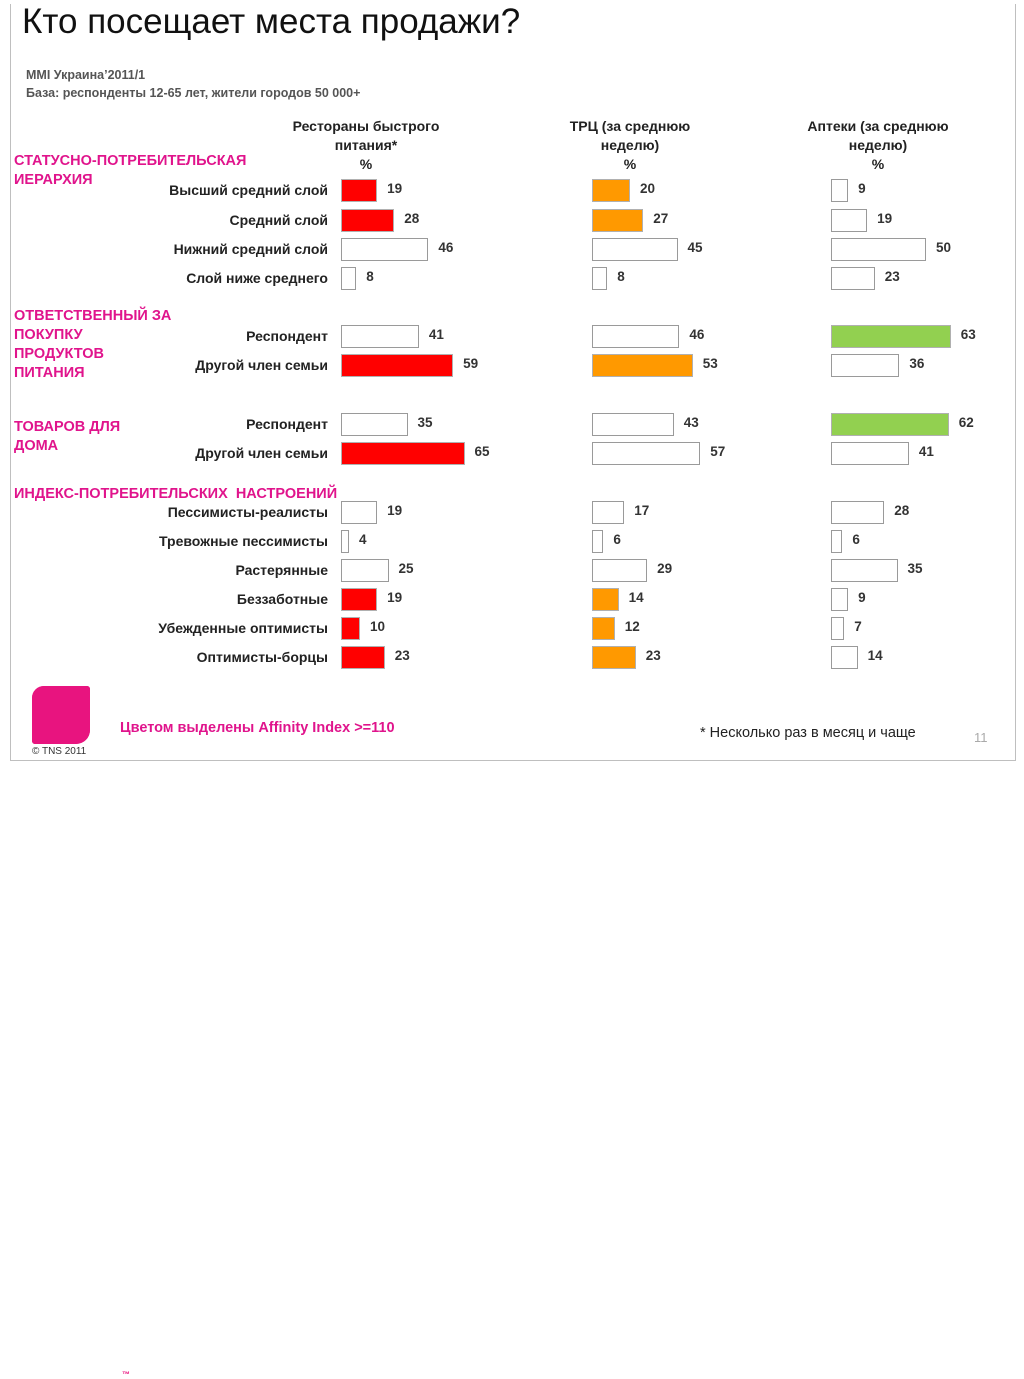  What do you see at coordinates (59, 751) in the screenshot?
I see `copyright: © TNS 2011` at bounding box center [59, 751].